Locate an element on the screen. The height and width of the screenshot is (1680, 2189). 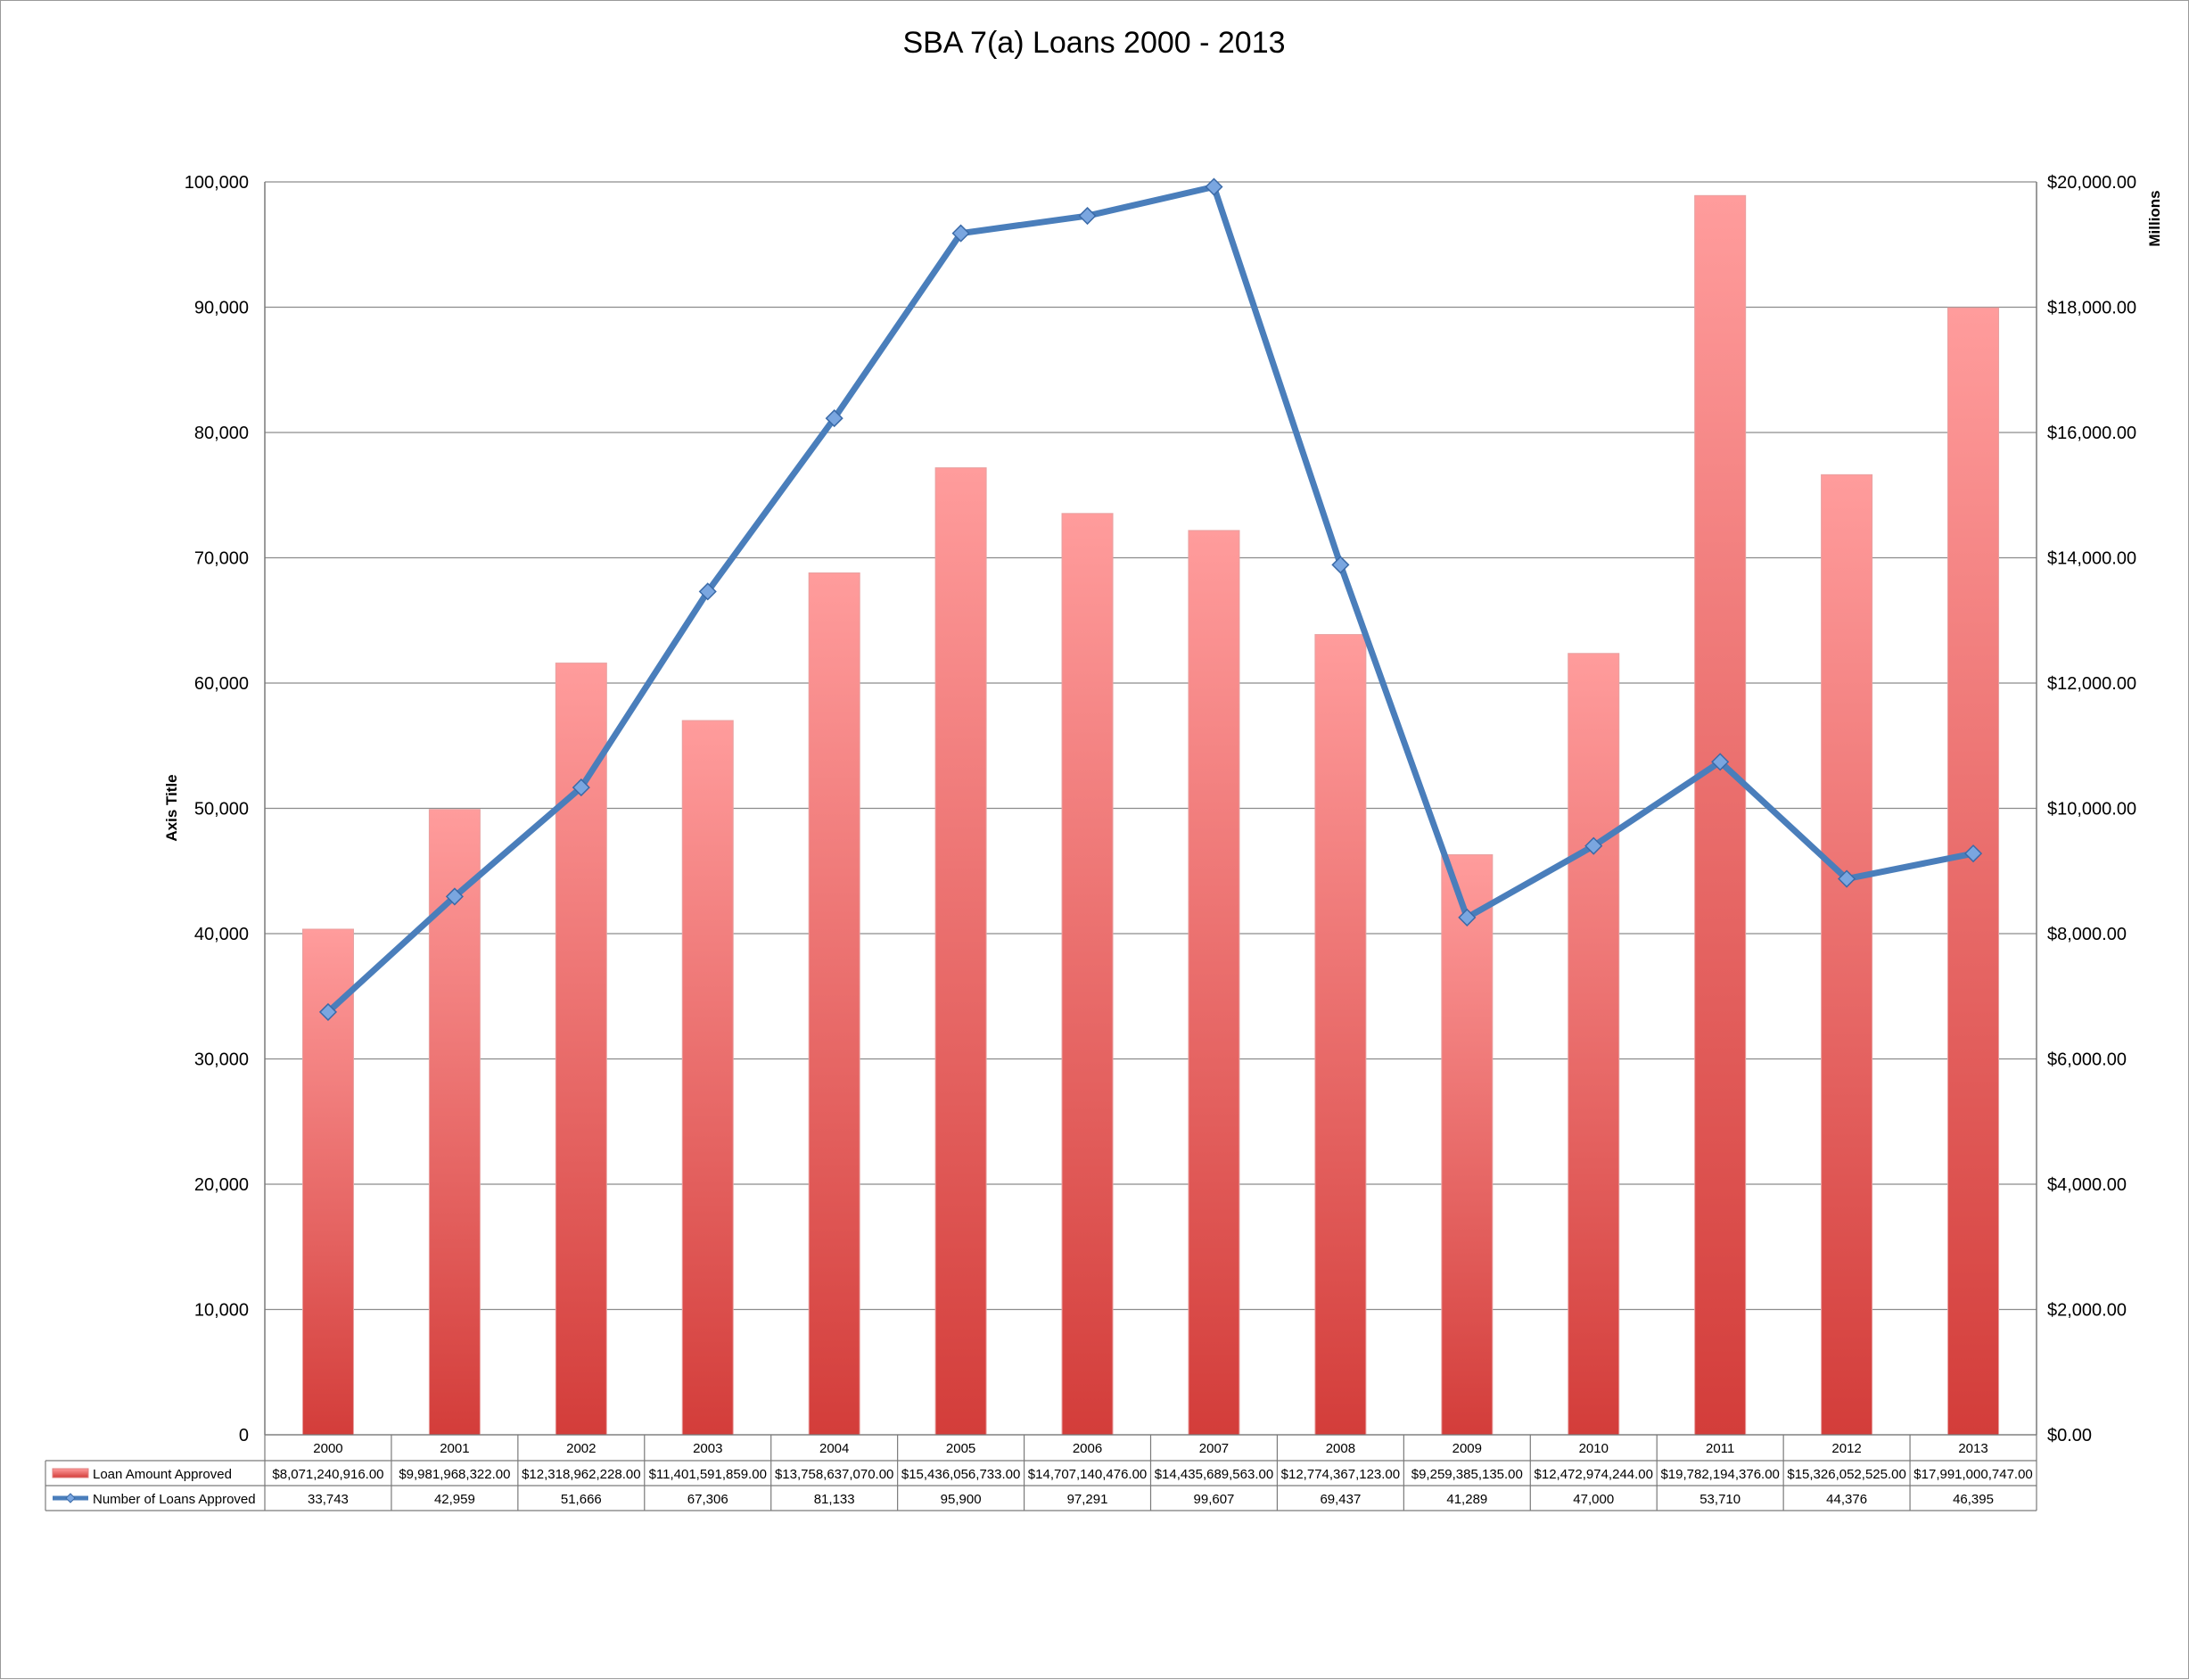
loan-count-cell: 53,710 is located at coordinates (1720, 1499).